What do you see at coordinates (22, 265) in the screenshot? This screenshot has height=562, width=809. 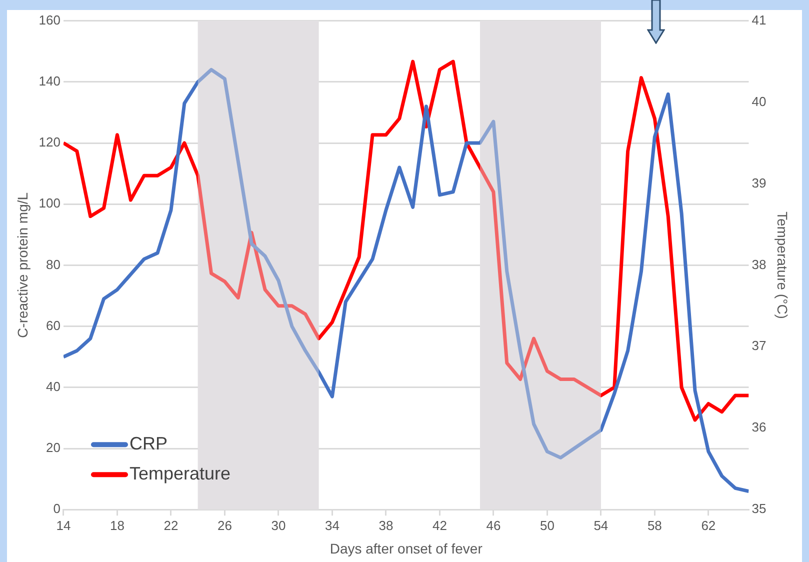 I see `y-axis-title: C-reactive protein mg/L` at bounding box center [22, 265].